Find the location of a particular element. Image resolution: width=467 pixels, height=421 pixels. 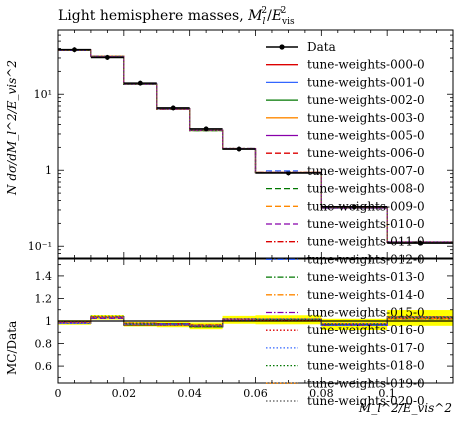

legend-label: tune-weights-011-0 is located at coordinates (366, 242).